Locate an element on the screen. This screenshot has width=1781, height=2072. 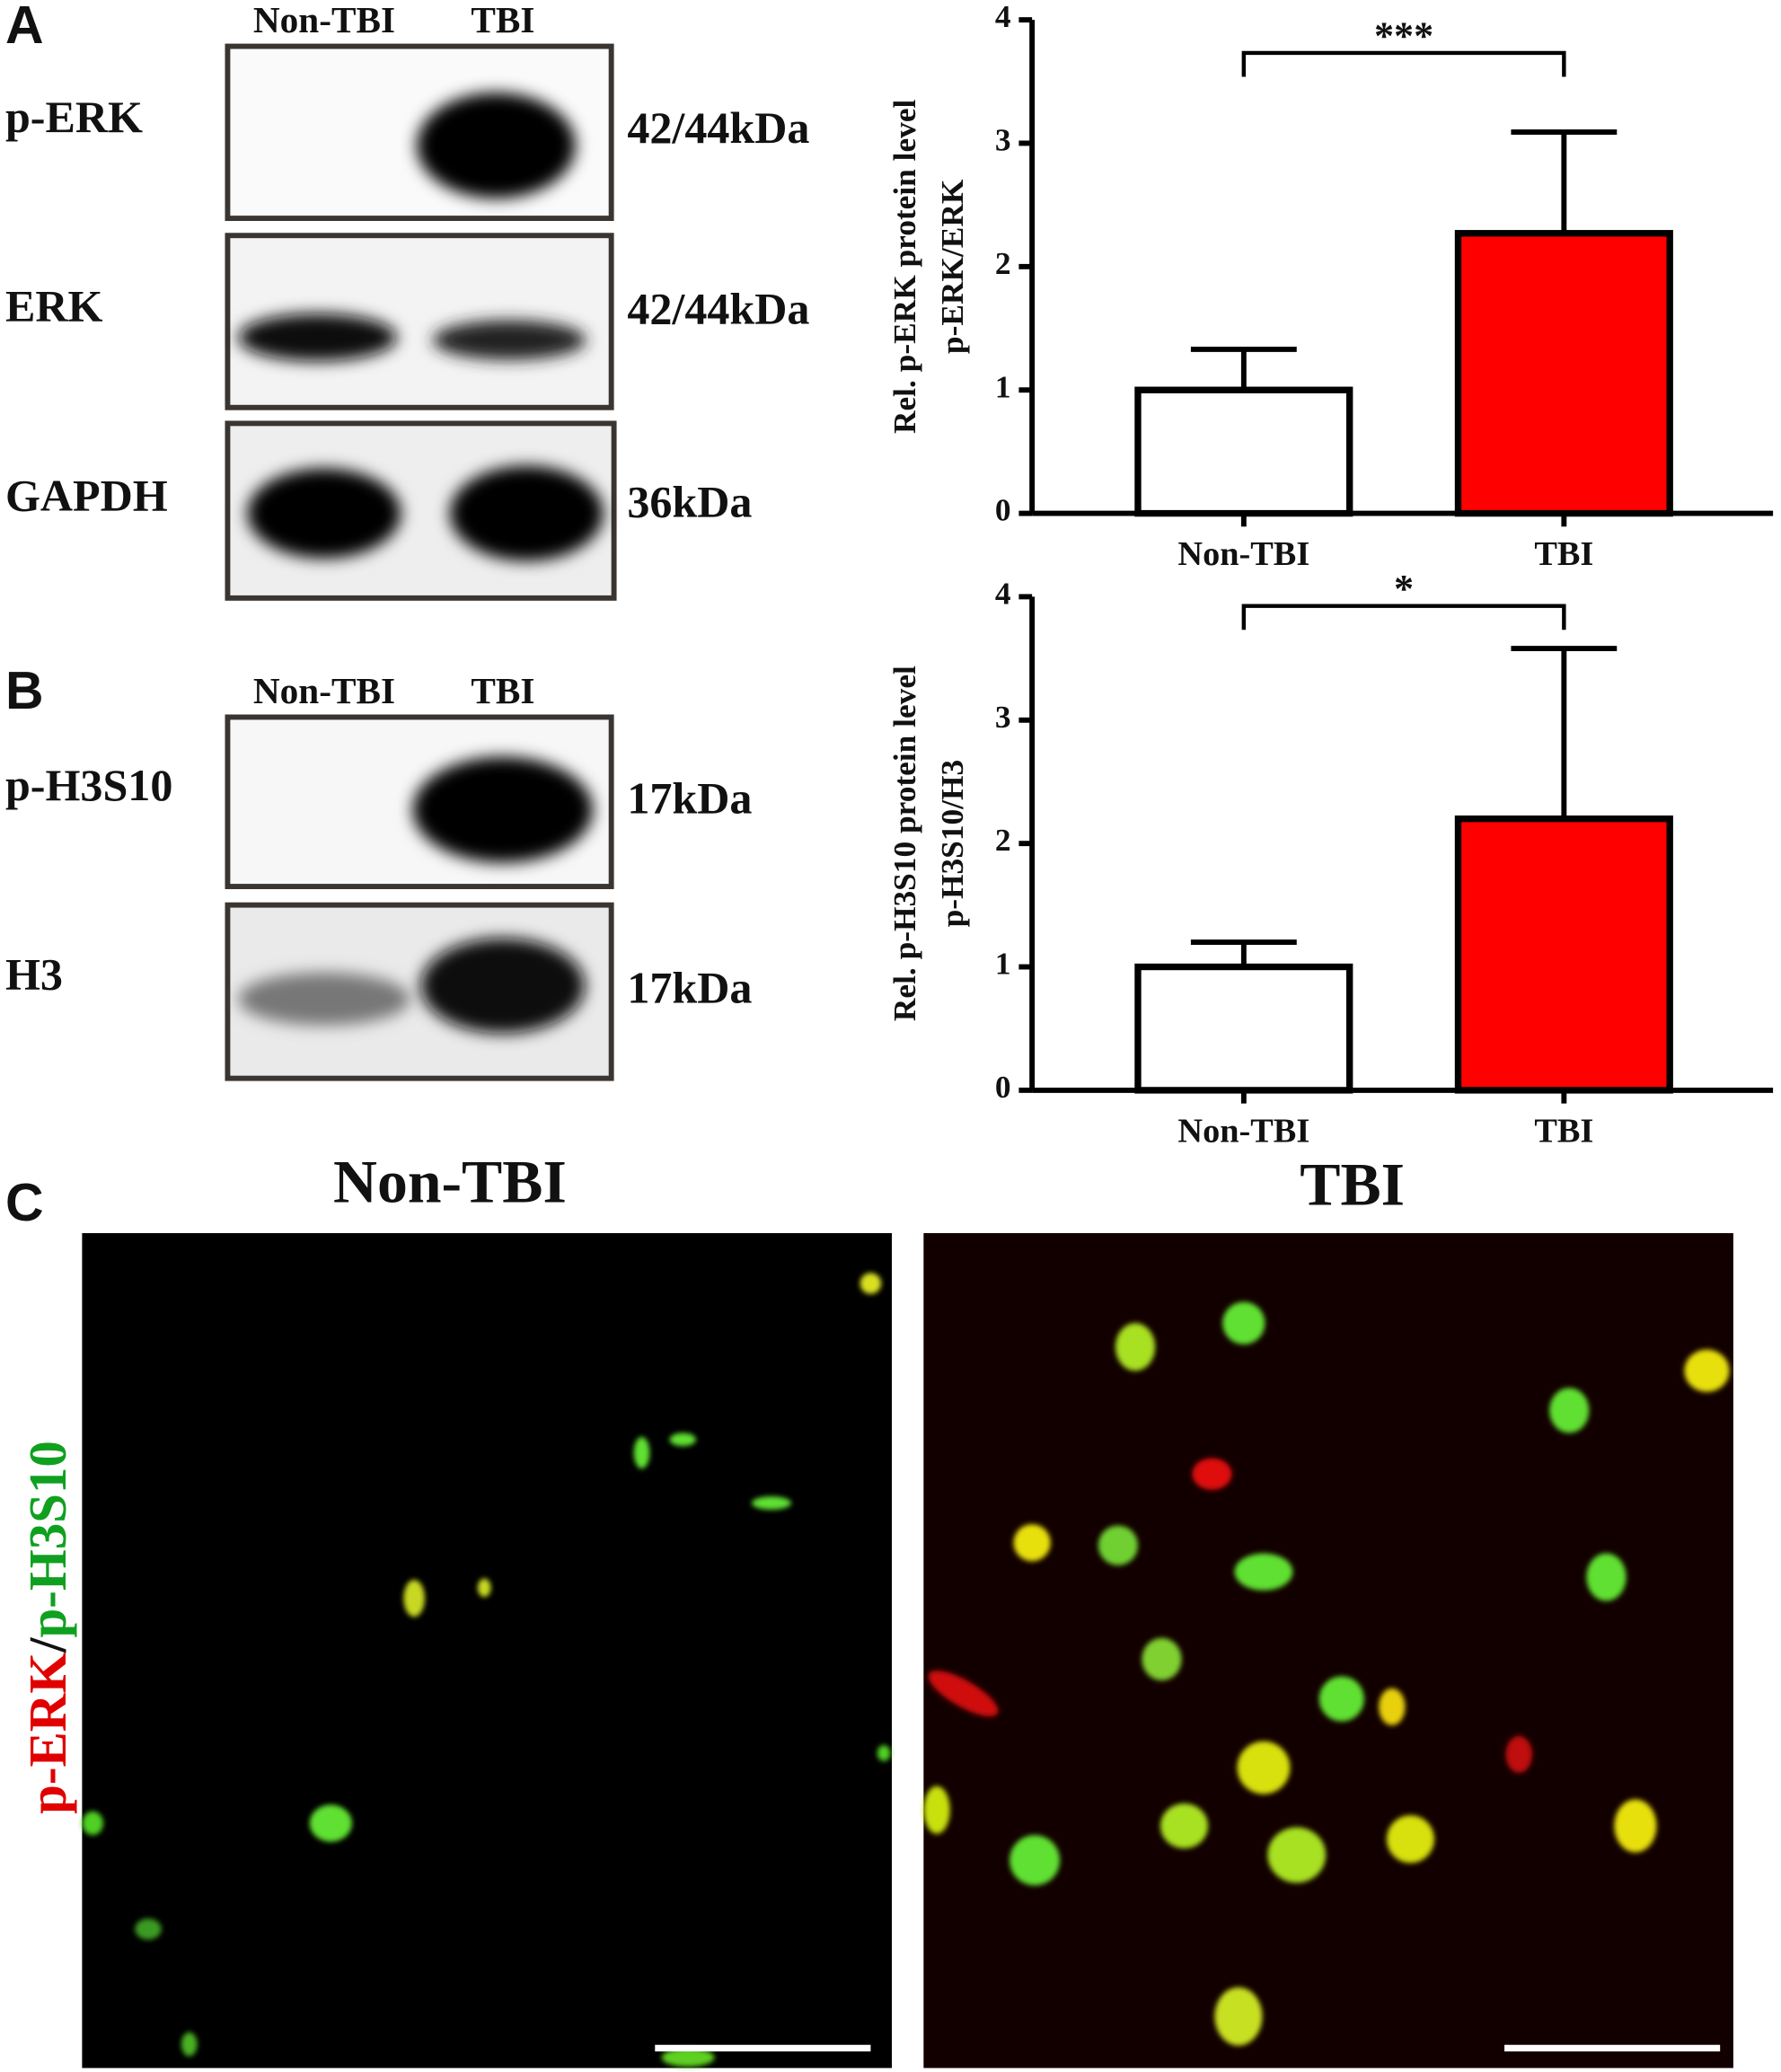
protein-label: GAPDH is located at coordinates (86, 495).